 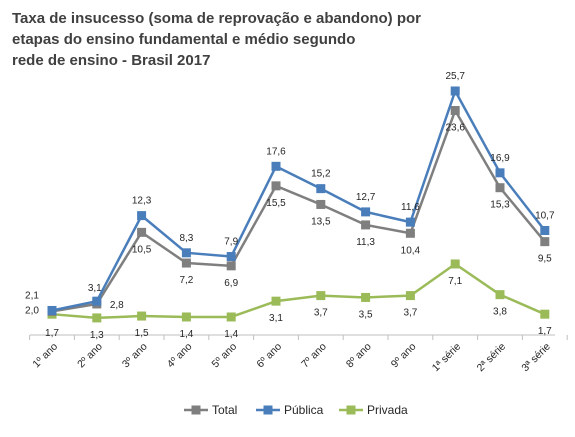 I want to click on x-tick-label: 3ª série, so click(x=536, y=358).